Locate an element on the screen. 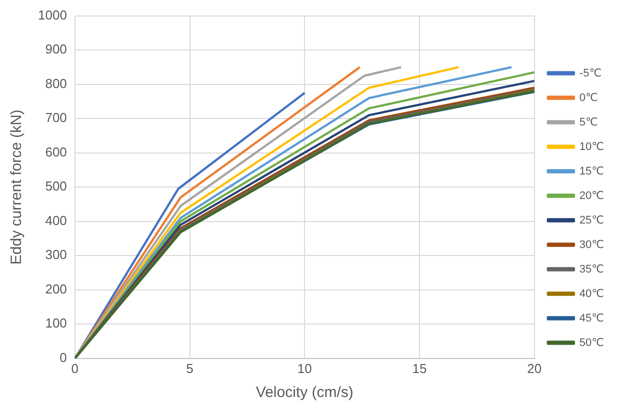 The height and width of the screenshot is (410, 618). legend-label: 15℃ is located at coordinates (591, 171).